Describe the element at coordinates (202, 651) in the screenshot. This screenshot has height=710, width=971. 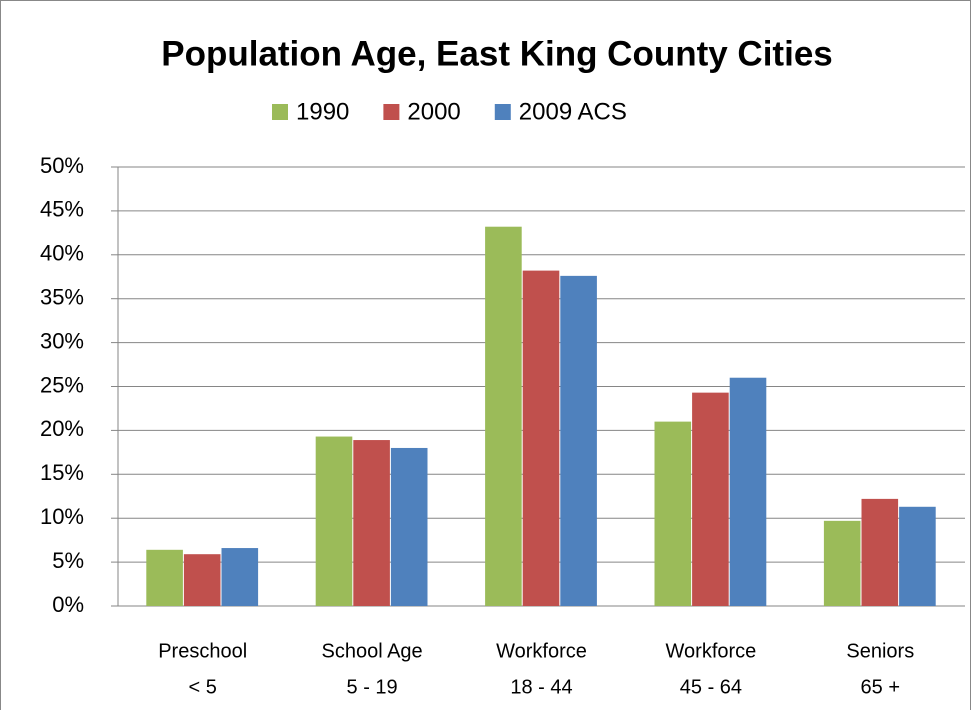
I see `x-tick-label: Preschool` at that location.